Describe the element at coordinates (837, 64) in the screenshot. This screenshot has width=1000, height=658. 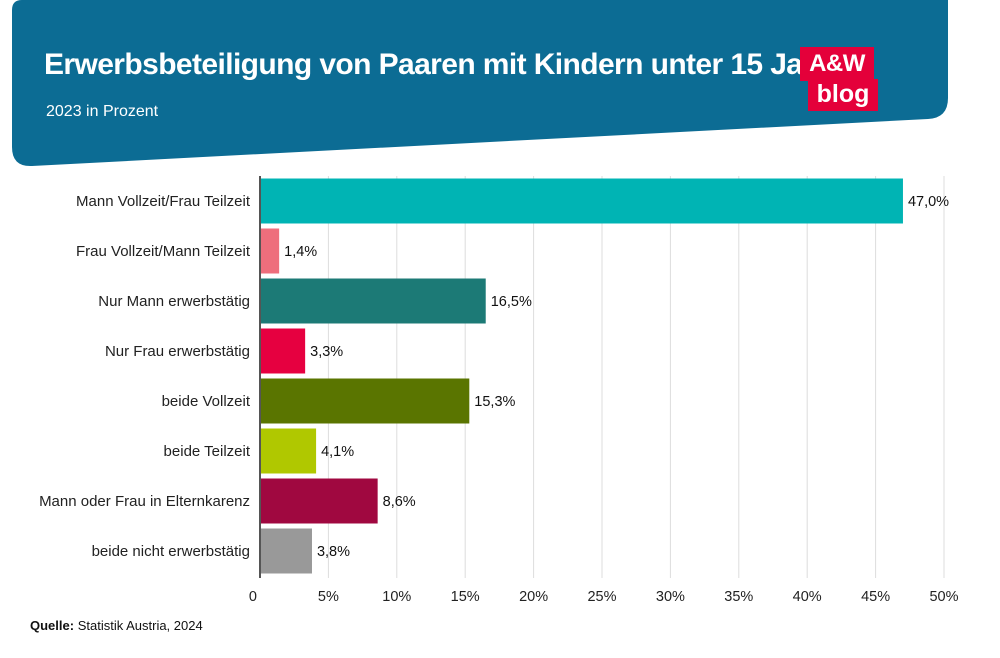
I see `logo-text-aw: A&W` at that location.